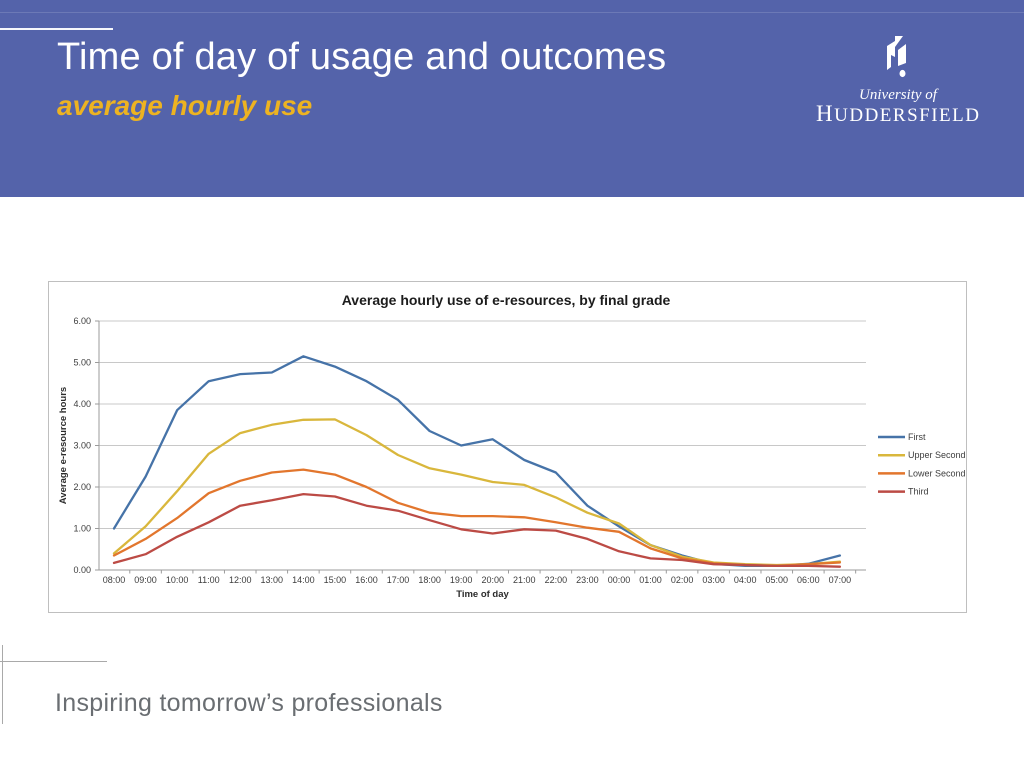 This screenshot has width=1024, height=768. Describe the element at coordinates (898, 95) in the screenshot. I see `university-logo-university-of: University of` at that location.